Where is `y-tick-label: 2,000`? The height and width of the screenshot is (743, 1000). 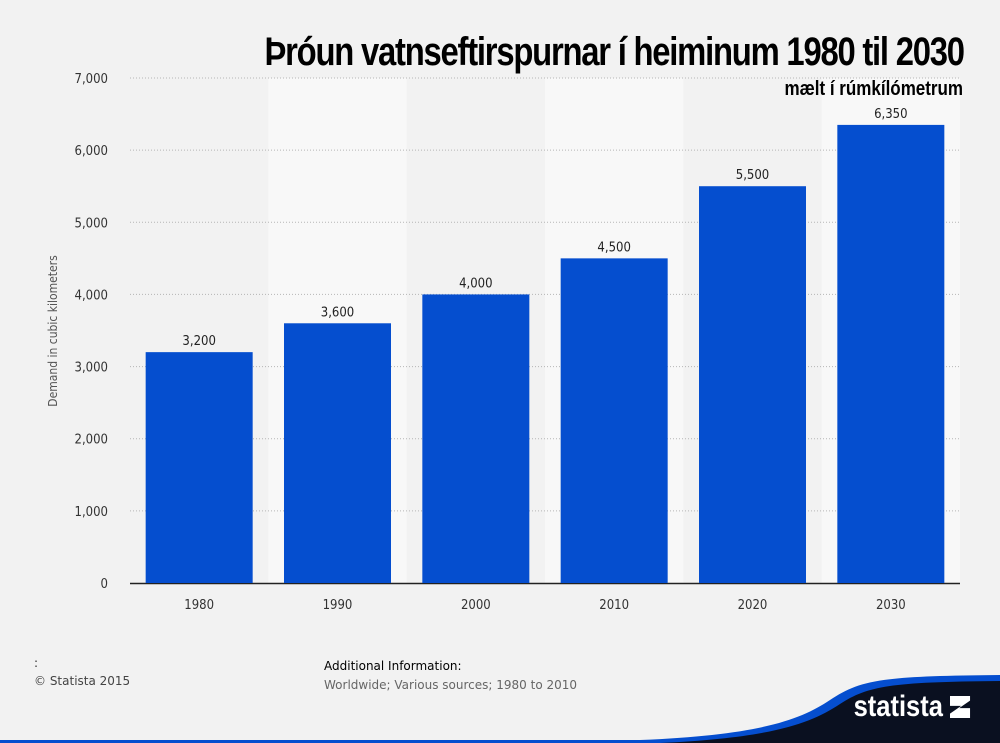
y-tick-label: 2,000 is located at coordinates (91, 440).